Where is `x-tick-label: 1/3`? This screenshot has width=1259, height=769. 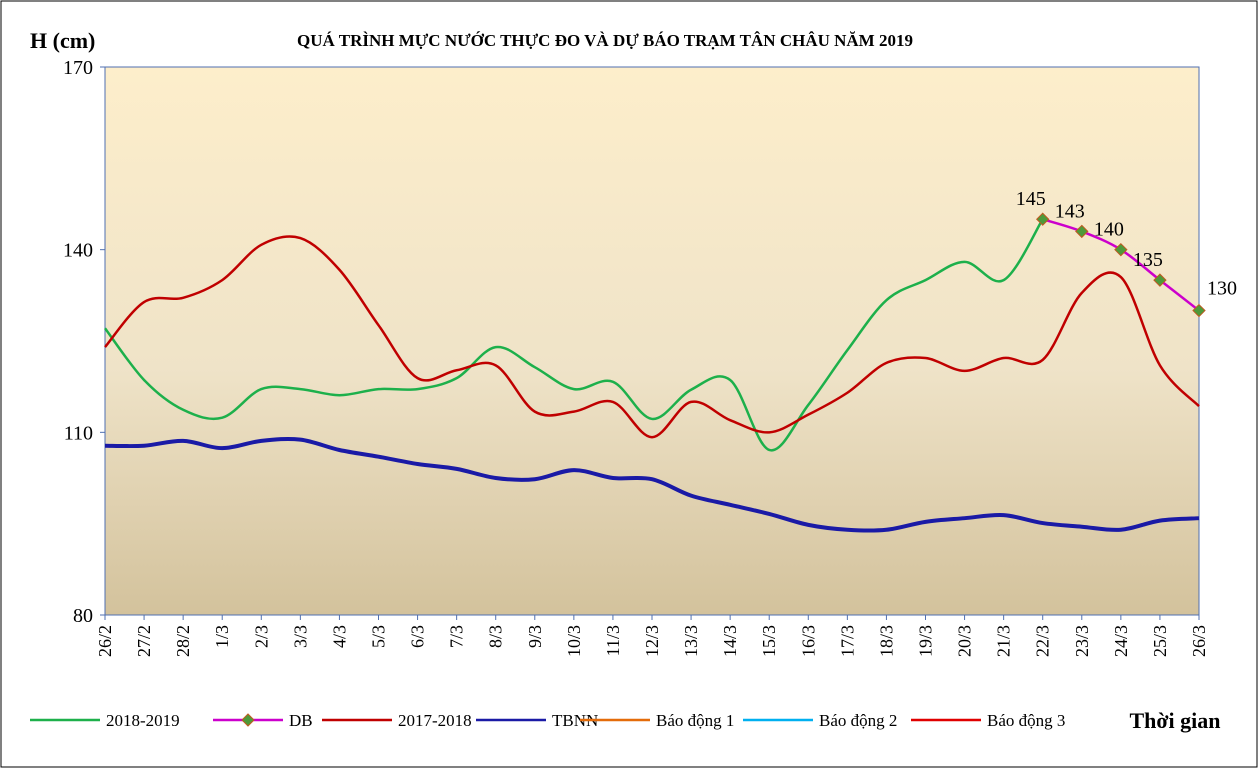 x-tick-label: 1/3 is located at coordinates (222, 636).